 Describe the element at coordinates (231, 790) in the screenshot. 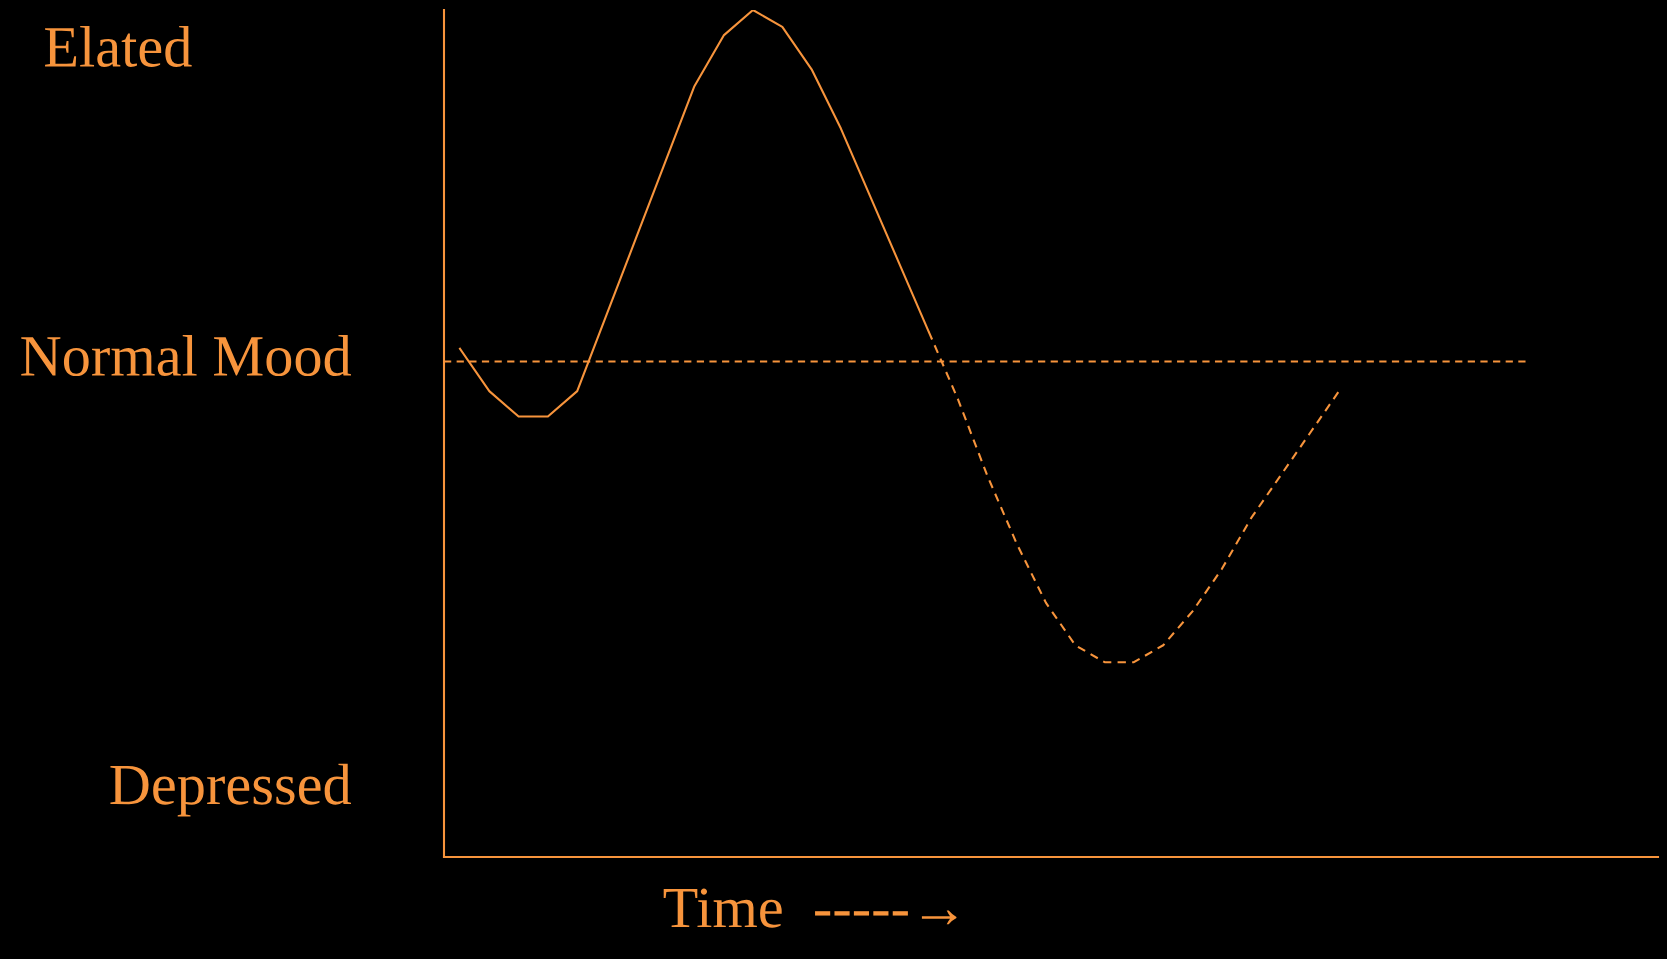

I see `text: Depressed` at that location.